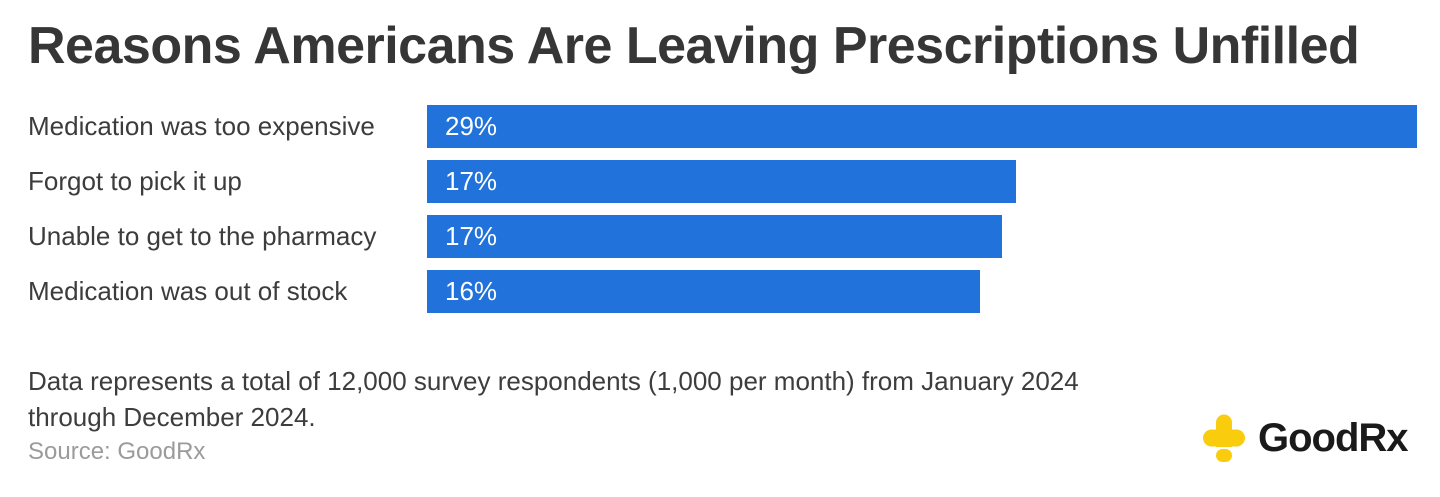 The width and height of the screenshot is (1440, 497). Describe the element at coordinates (1383, 438) in the screenshot. I see `wordmark-rx: Rx` at that location.